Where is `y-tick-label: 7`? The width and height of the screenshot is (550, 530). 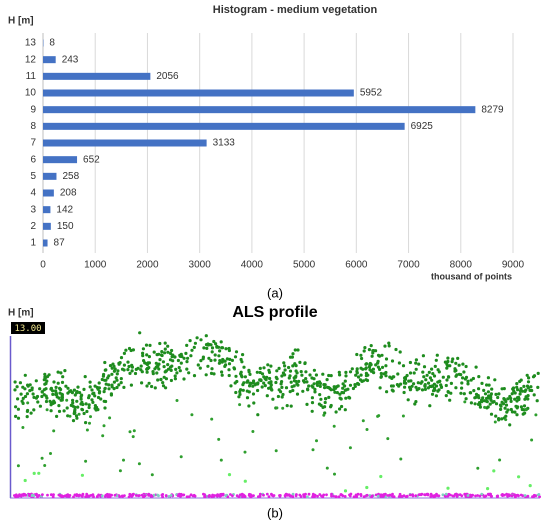
y-tick-label: 7 is located at coordinates (33, 143).